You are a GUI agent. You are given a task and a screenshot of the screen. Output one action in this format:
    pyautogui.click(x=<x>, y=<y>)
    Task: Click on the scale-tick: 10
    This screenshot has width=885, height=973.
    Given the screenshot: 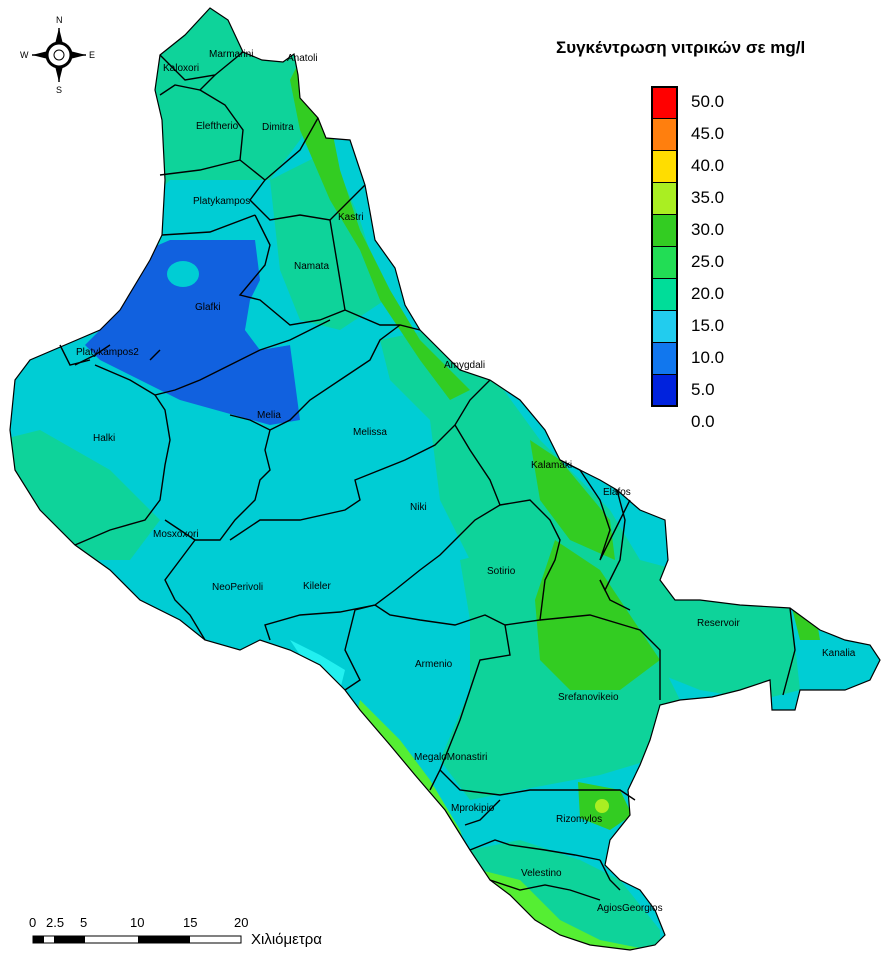 What is the action you would take?
    pyautogui.click(x=137, y=922)
    